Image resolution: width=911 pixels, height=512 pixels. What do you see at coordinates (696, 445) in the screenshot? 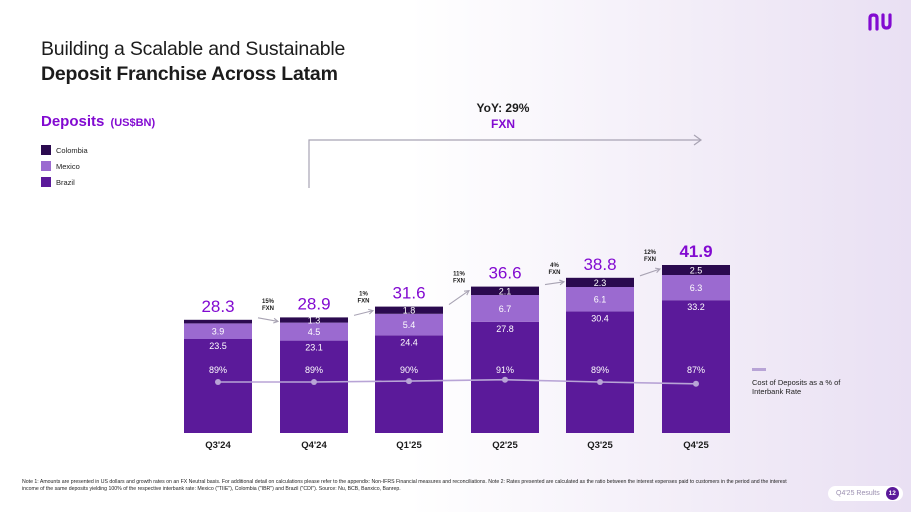
I see `x-tick-label-5: Q4'25` at bounding box center [696, 445].